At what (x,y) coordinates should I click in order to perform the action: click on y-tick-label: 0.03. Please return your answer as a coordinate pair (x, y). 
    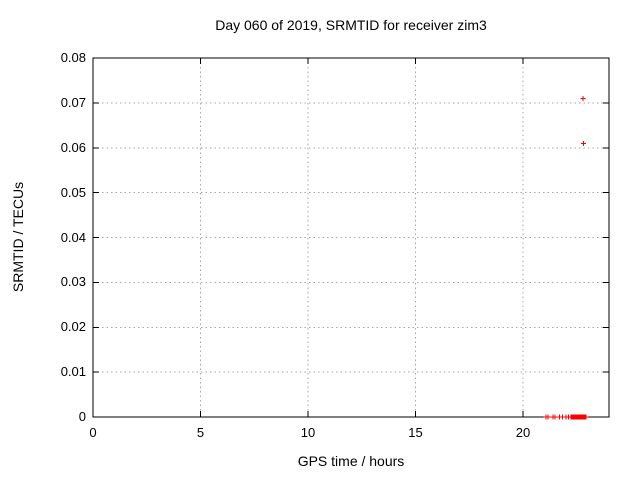
    Looking at the image, I should click on (73, 282).